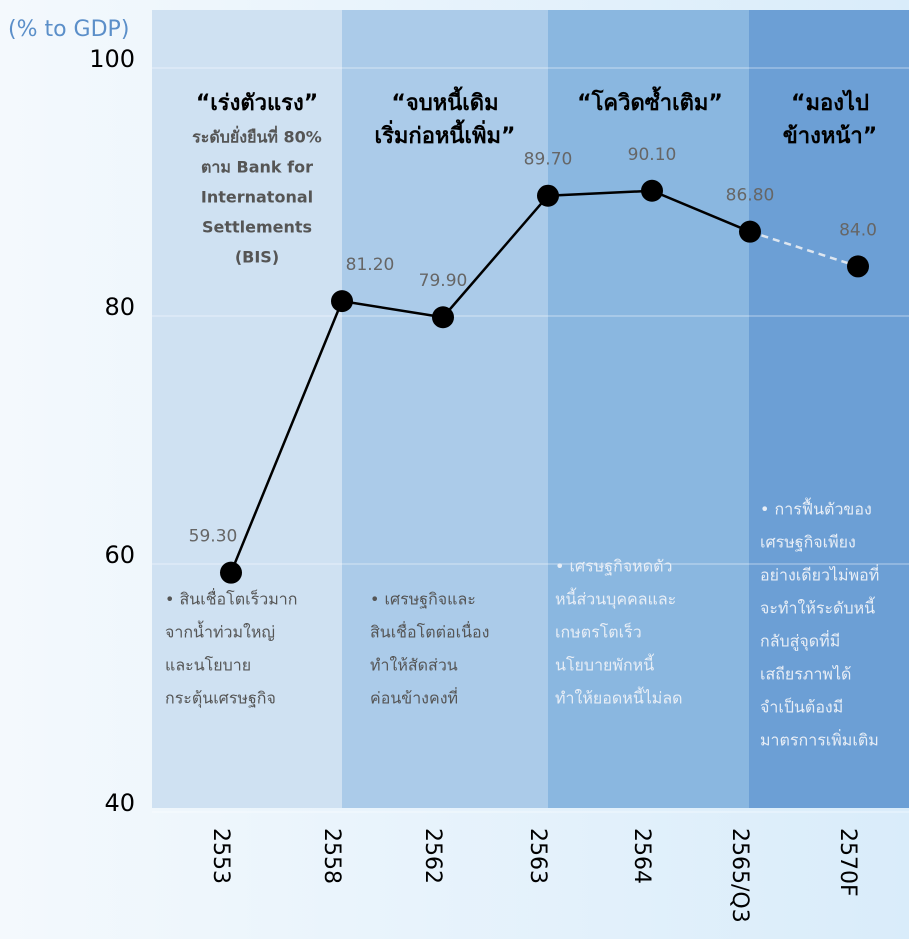 The width and height of the screenshot is (909, 939). What do you see at coordinates (414, 697) in the screenshot?
I see `band-note: ค่อนข้างคงที่` at bounding box center [414, 697].